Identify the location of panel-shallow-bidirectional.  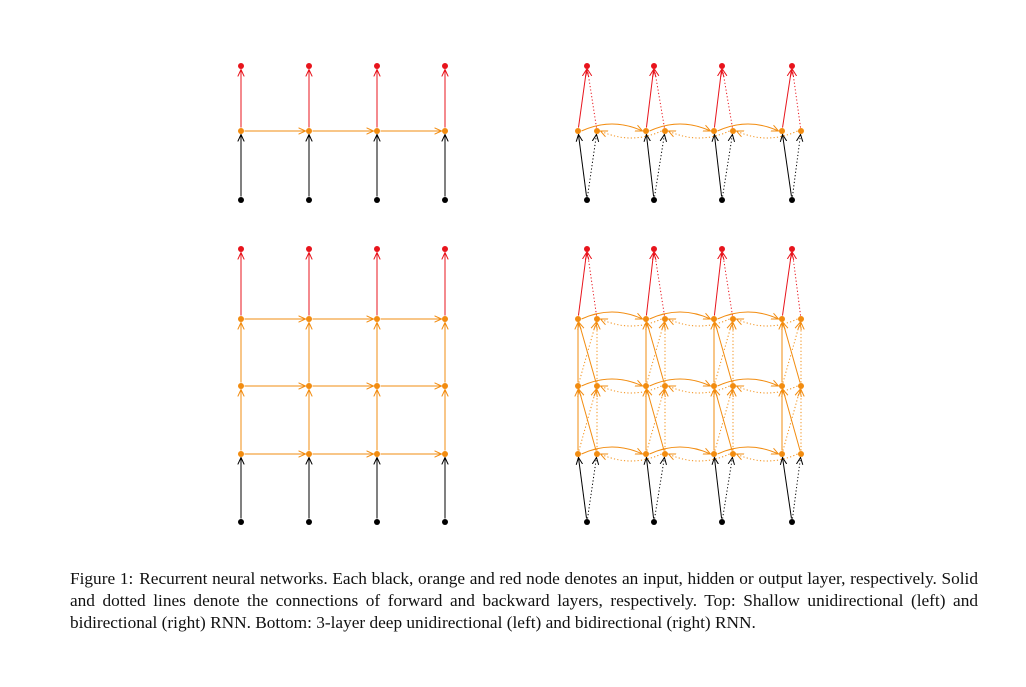
(689, 133).